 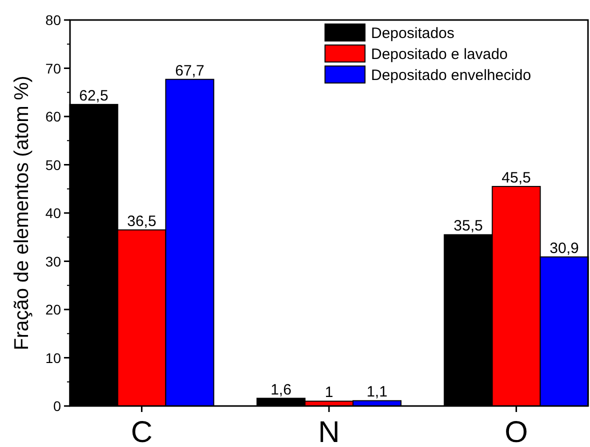 I want to click on data-label: 1, so click(x=329, y=393).